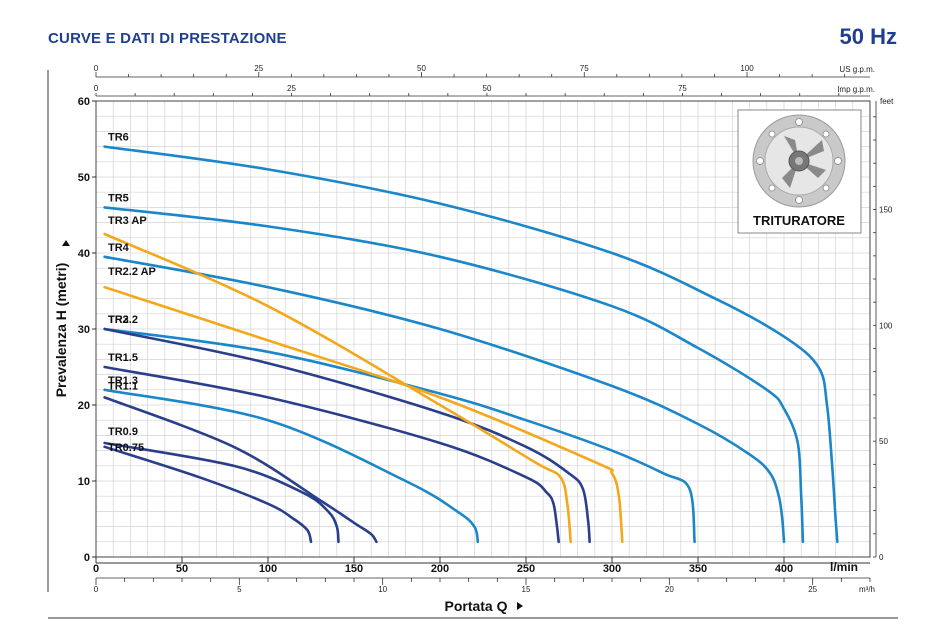  What do you see at coordinates (84, 102) in the screenshot?
I see `y-tick-label: 60` at bounding box center [84, 102].